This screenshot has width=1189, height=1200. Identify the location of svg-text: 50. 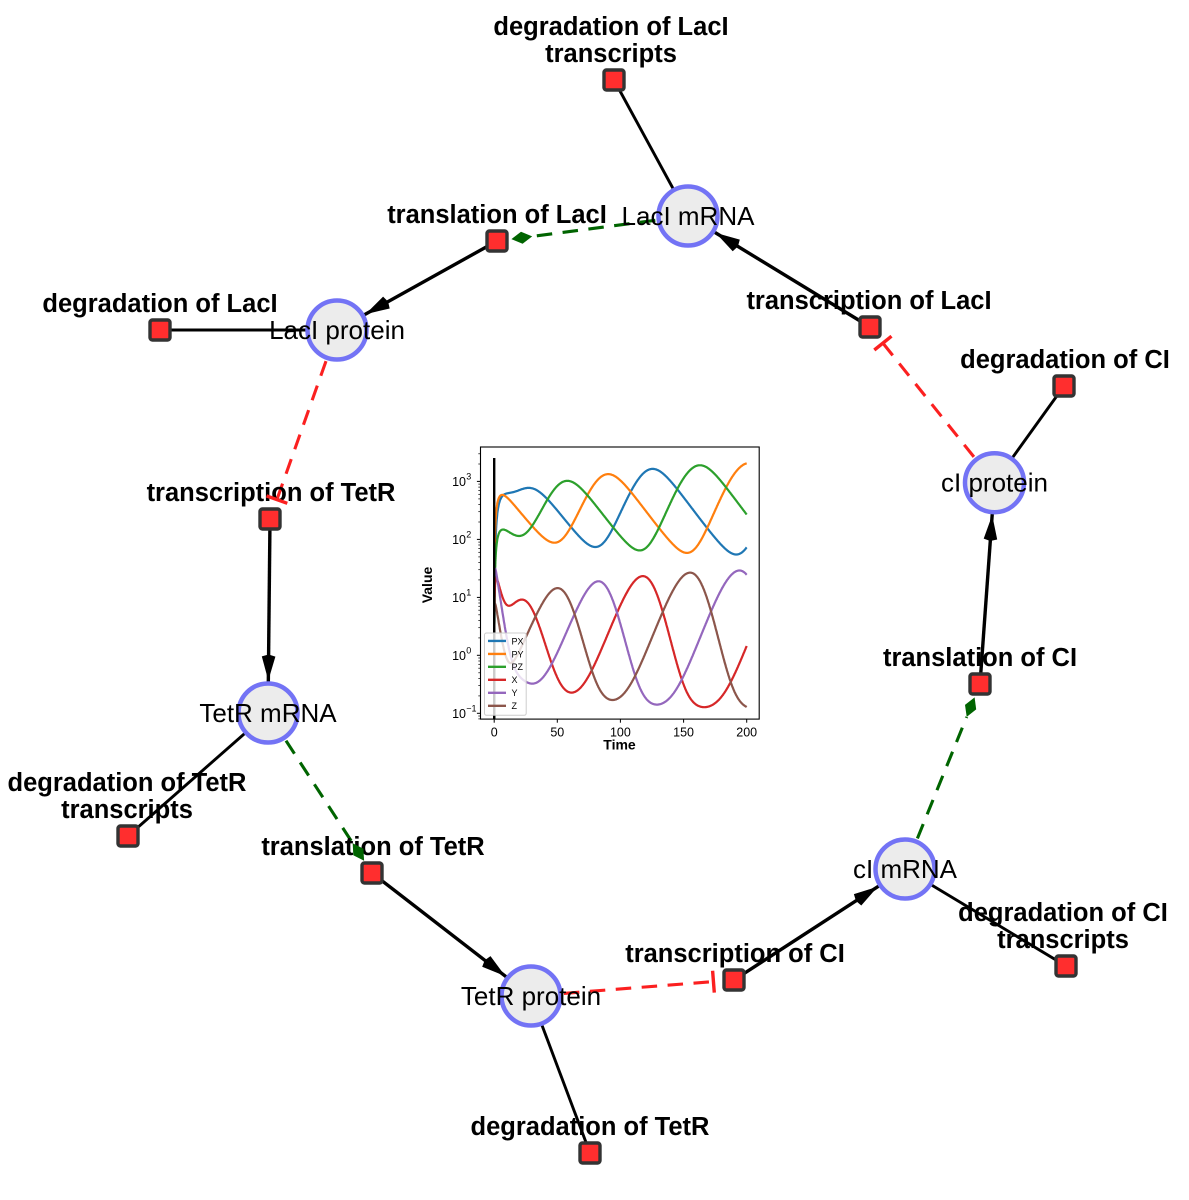
(557, 733).